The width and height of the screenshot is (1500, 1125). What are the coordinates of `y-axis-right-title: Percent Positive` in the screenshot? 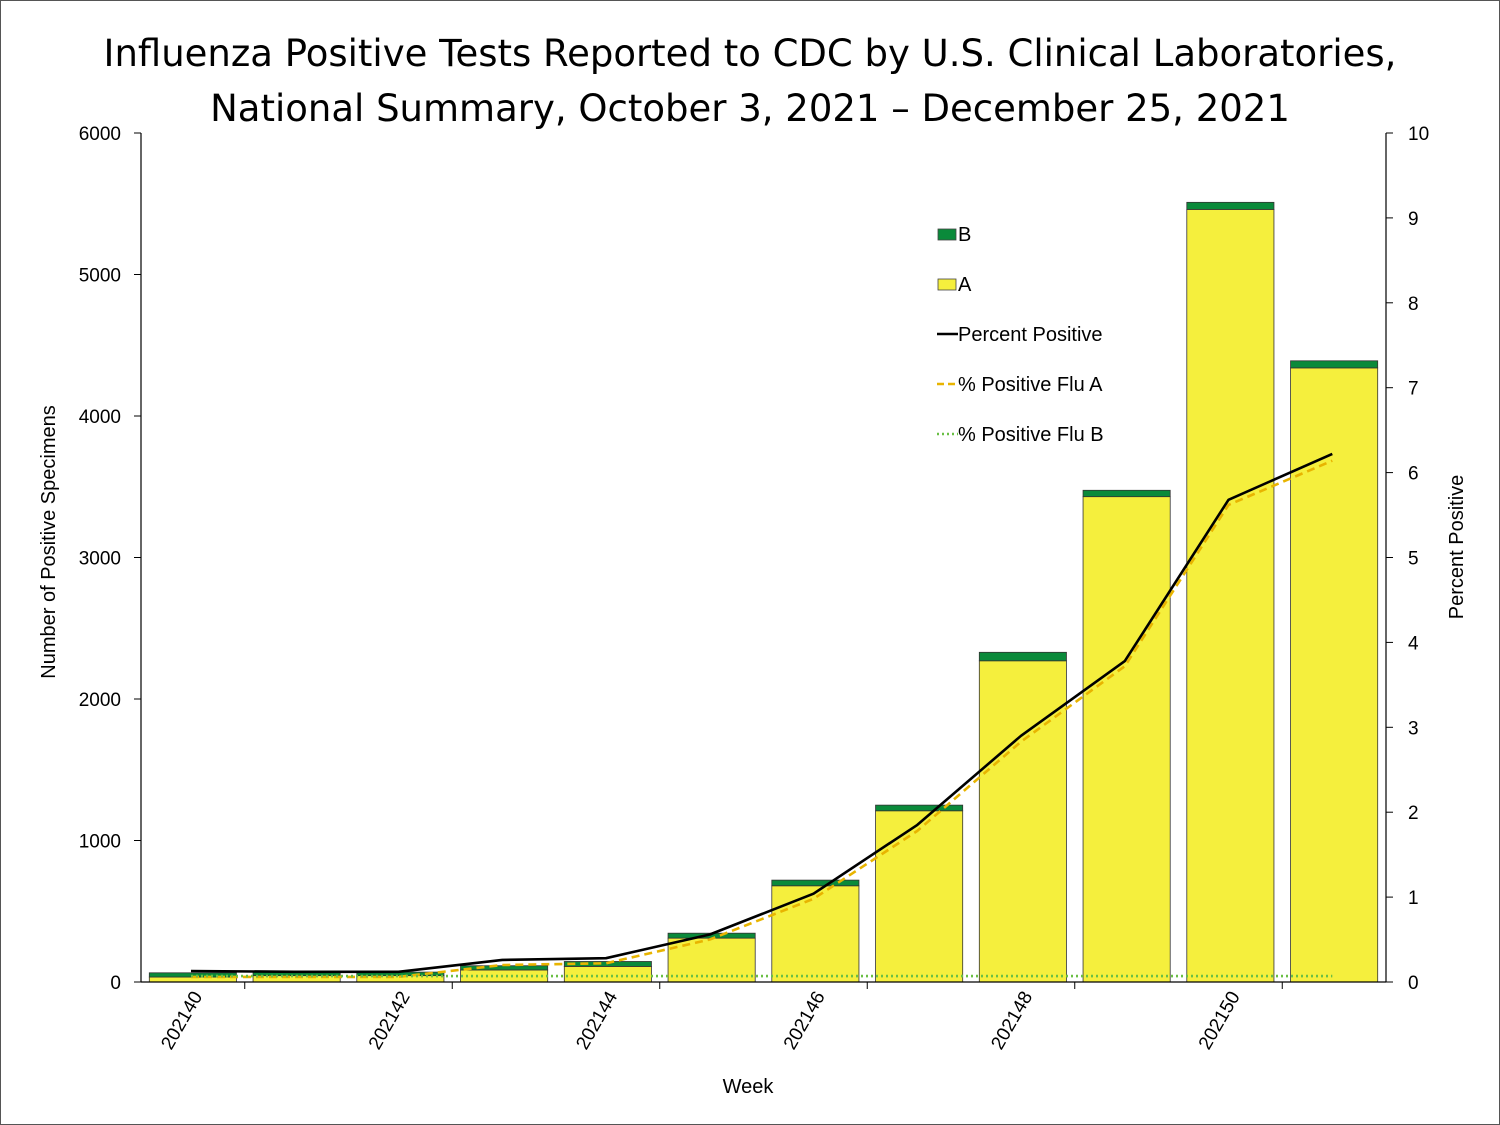 It's located at (1457, 547).